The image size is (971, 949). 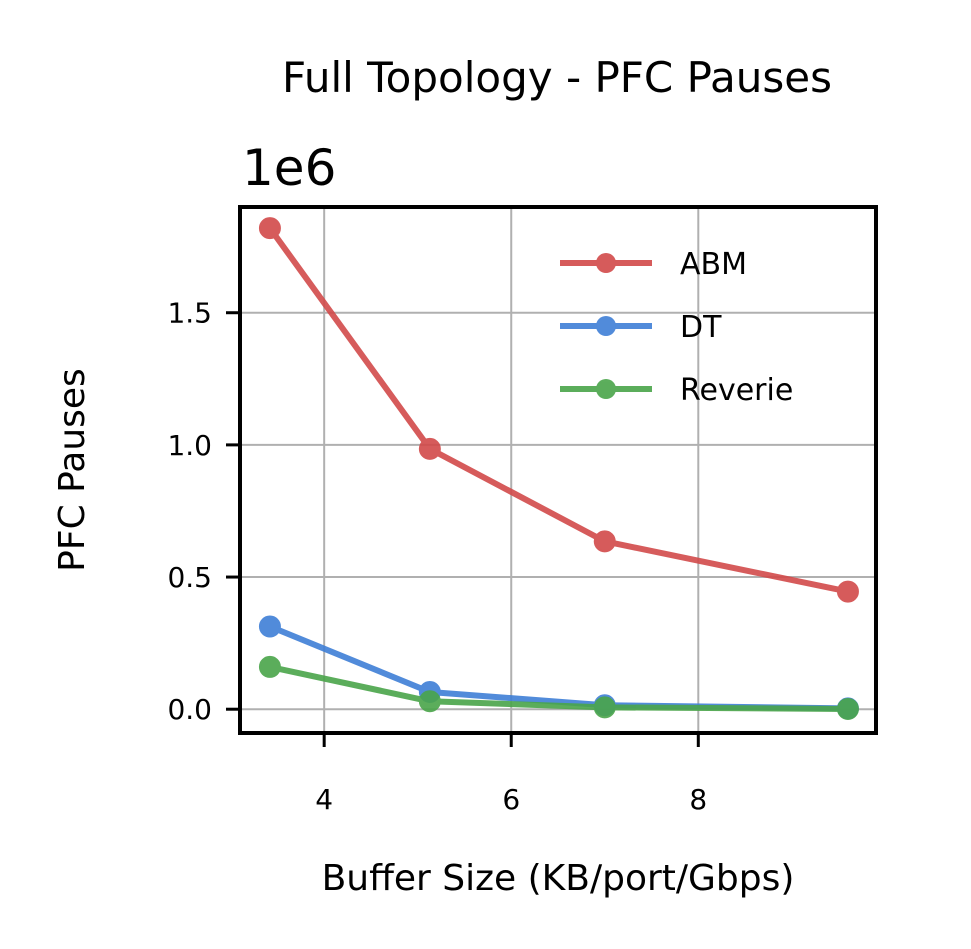 What do you see at coordinates (189, 577) in the screenshot?
I see `y-tick-label: 0.5` at bounding box center [189, 577].